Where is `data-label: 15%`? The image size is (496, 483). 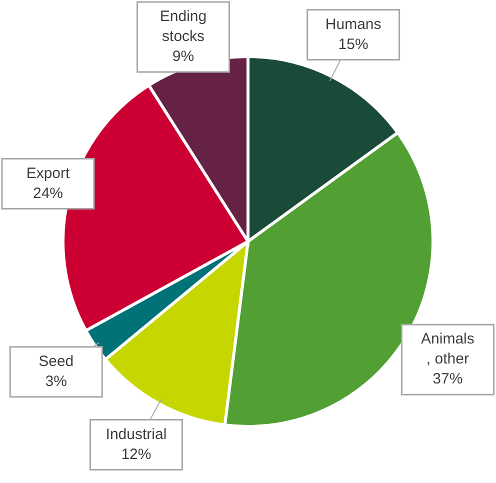 data-label: 15% is located at coordinates (353, 44).